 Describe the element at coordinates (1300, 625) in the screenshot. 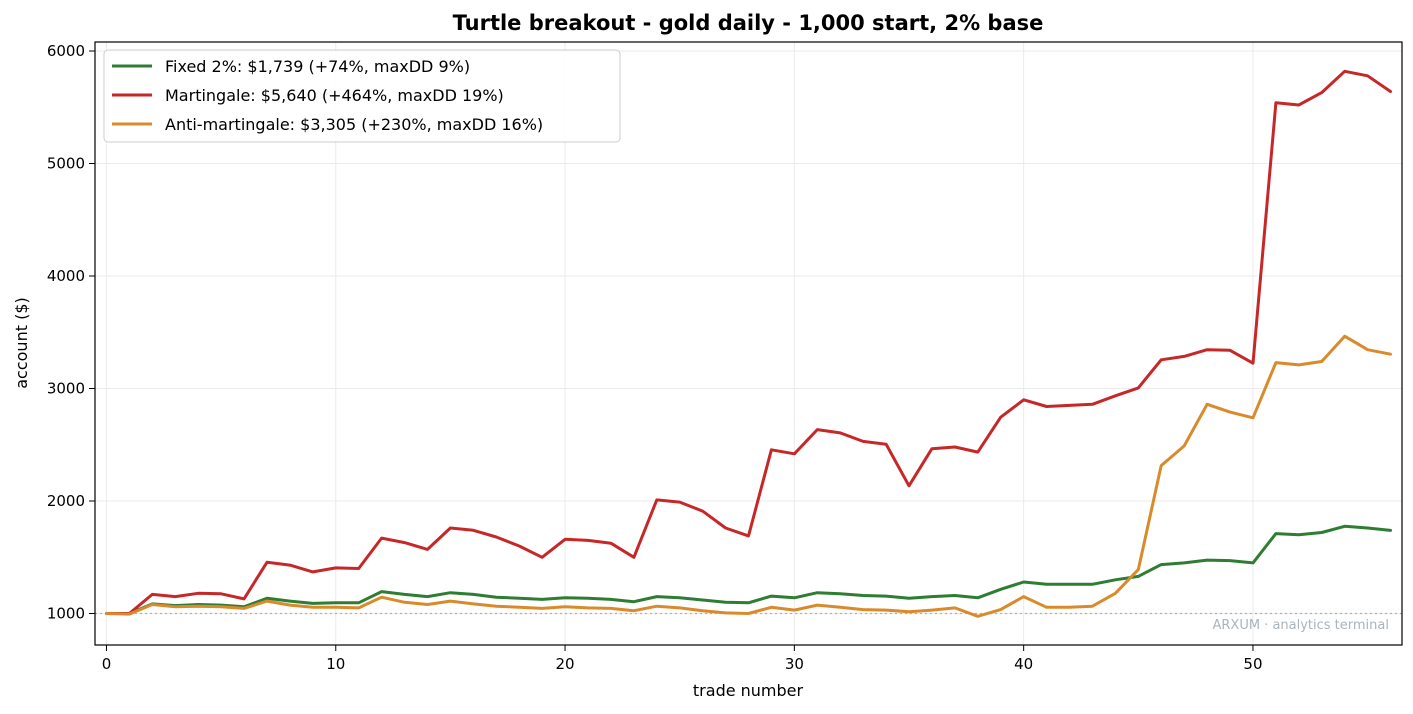

I see `watermark: ARXUM · analytics terminal` at that location.